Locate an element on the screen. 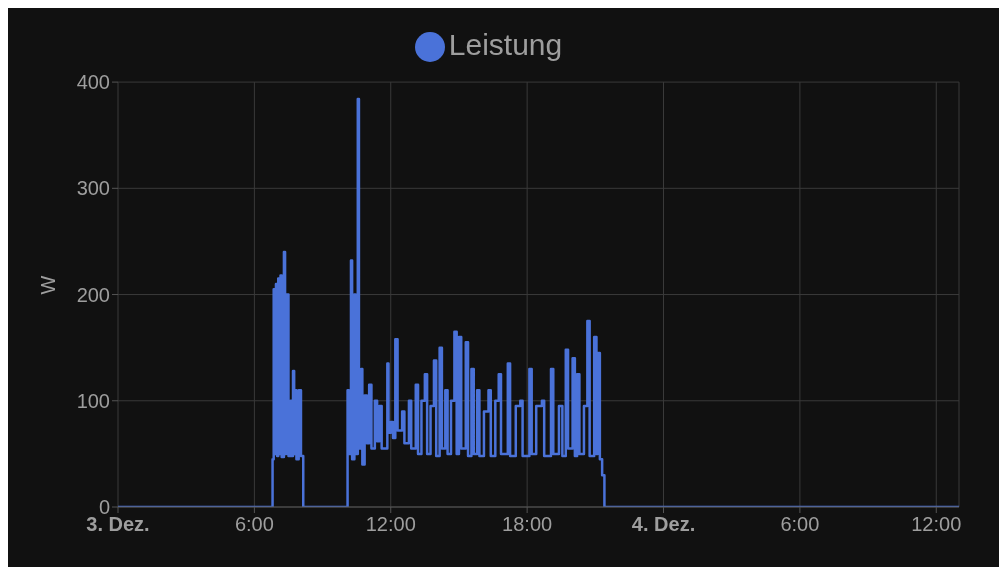 This screenshot has width=1007, height=575. x-tick-label: 18:00 is located at coordinates (527, 524).